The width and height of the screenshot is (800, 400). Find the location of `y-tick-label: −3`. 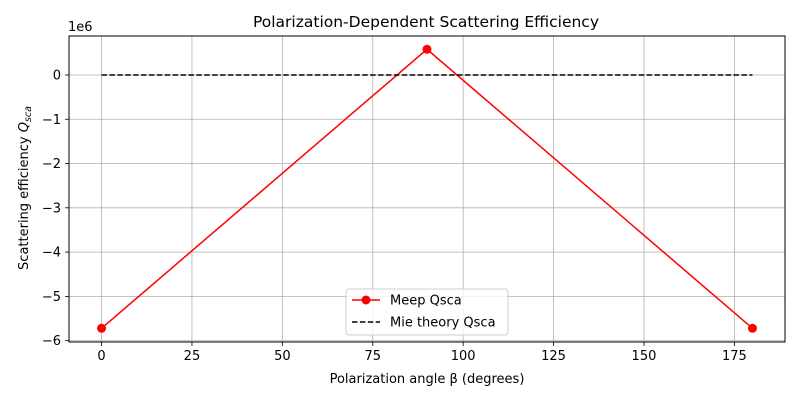

y-tick-label: −3 is located at coordinates (51, 208).